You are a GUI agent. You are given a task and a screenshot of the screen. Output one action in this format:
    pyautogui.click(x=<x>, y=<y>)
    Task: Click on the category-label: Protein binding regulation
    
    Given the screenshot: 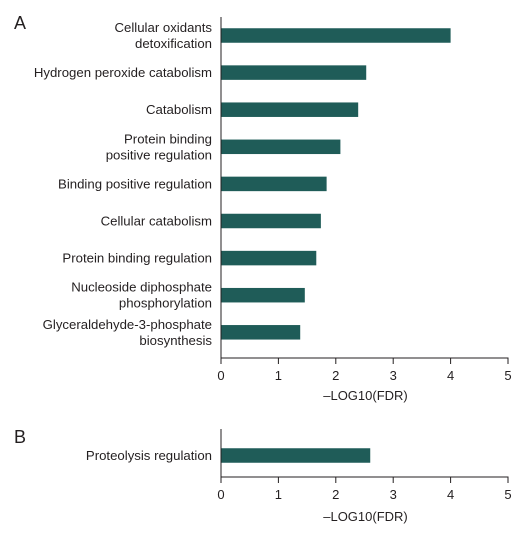 What is the action you would take?
    pyautogui.click(x=137, y=258)
    